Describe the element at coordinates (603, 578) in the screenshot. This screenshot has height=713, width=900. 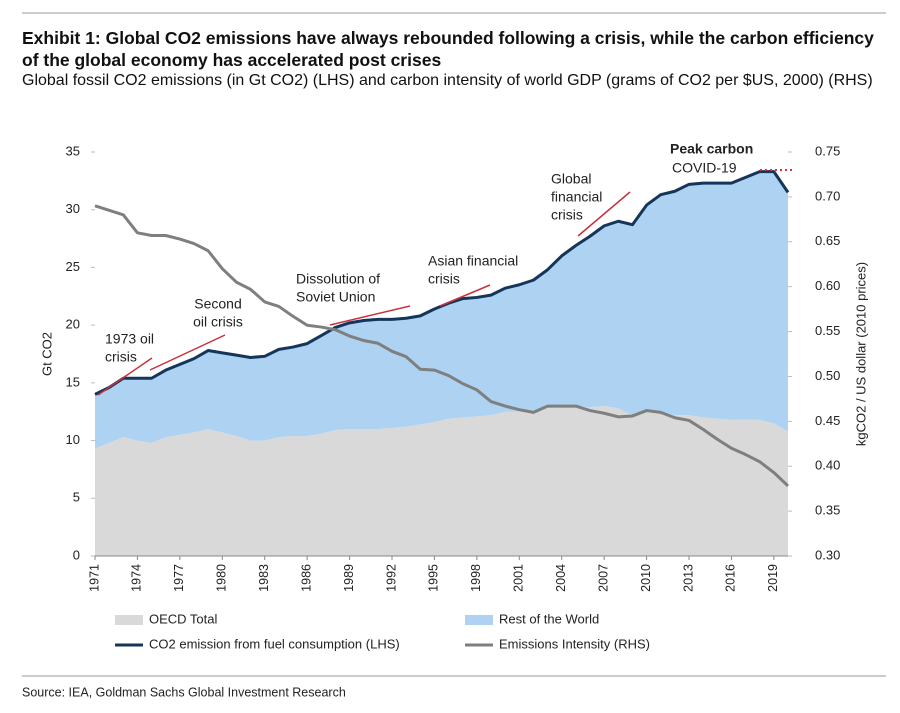
I see `x-tick-label: 2007` at that location.